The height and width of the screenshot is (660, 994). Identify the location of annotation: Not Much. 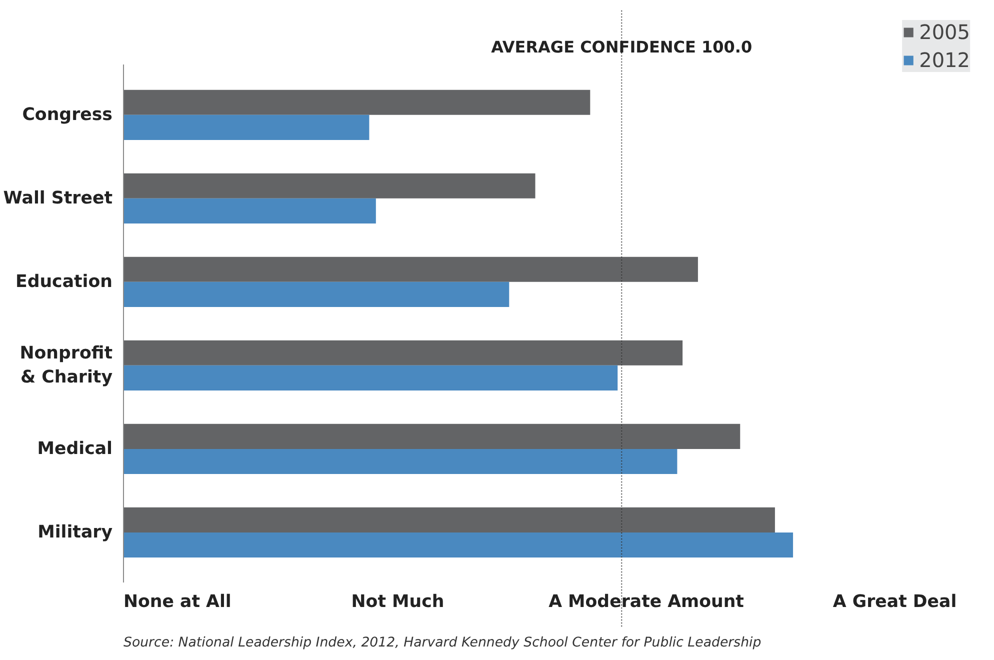
(397, 602).